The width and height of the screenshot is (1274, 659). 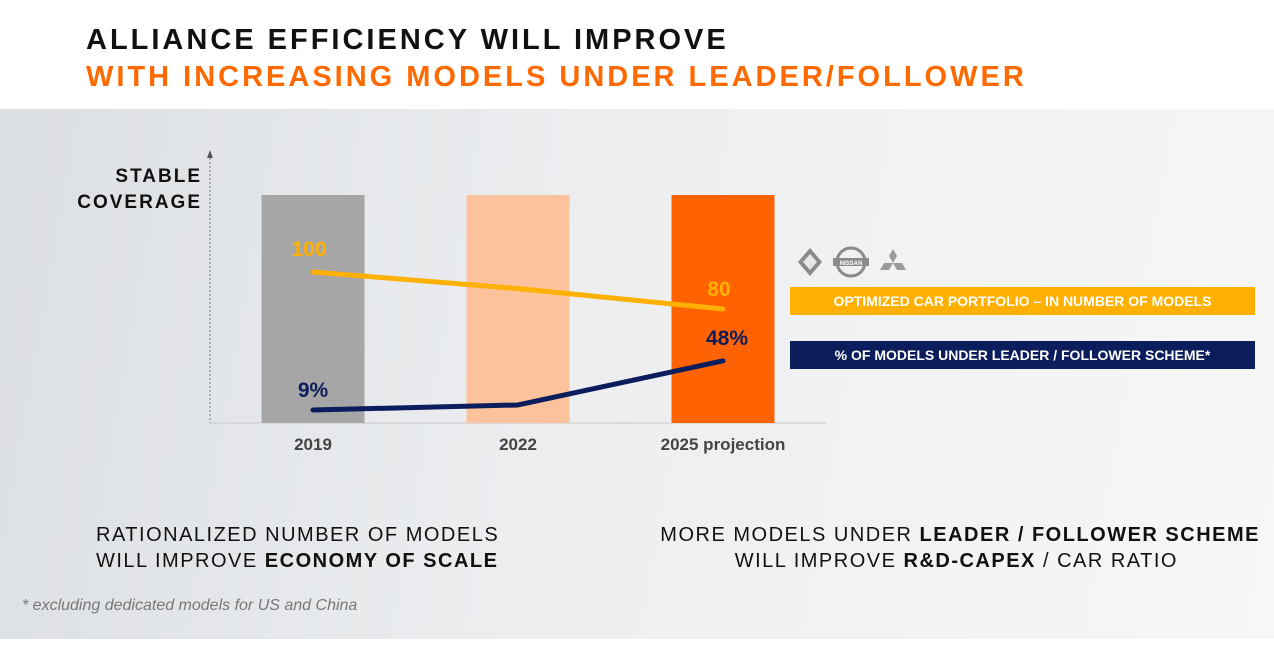 What do you see at coordinates (297, 561) in the screenshot?
I see `message-left-line-2: WILL IMPROVE ECONOMY OF SCALE` at bounding box center [297, 561].